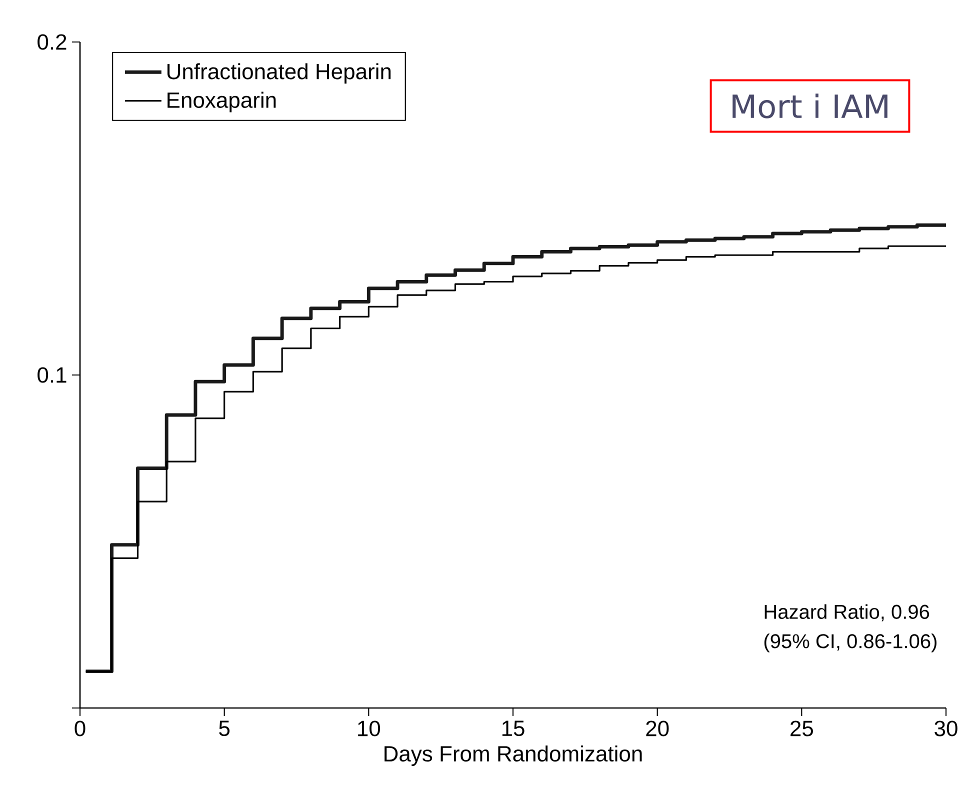  What do you see at coordinates (52, 42) in the screenshot?
I see `y-tick-label: 0.2` at bounding box center [52, 42].